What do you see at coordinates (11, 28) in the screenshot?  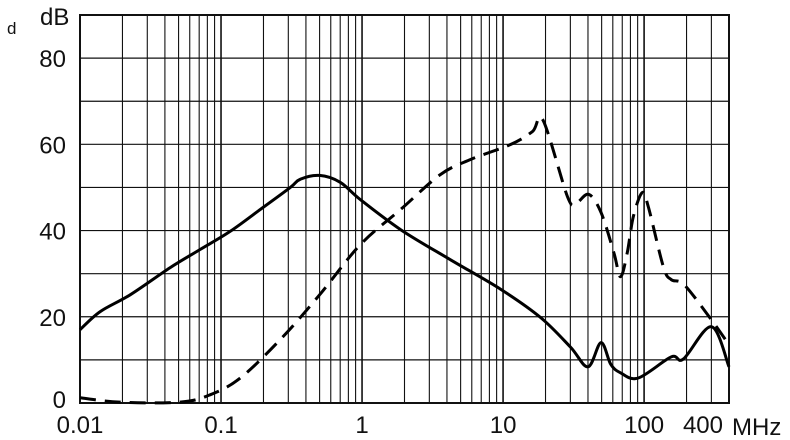 I see `stray-mark: d` at bounding box center [11, 28].